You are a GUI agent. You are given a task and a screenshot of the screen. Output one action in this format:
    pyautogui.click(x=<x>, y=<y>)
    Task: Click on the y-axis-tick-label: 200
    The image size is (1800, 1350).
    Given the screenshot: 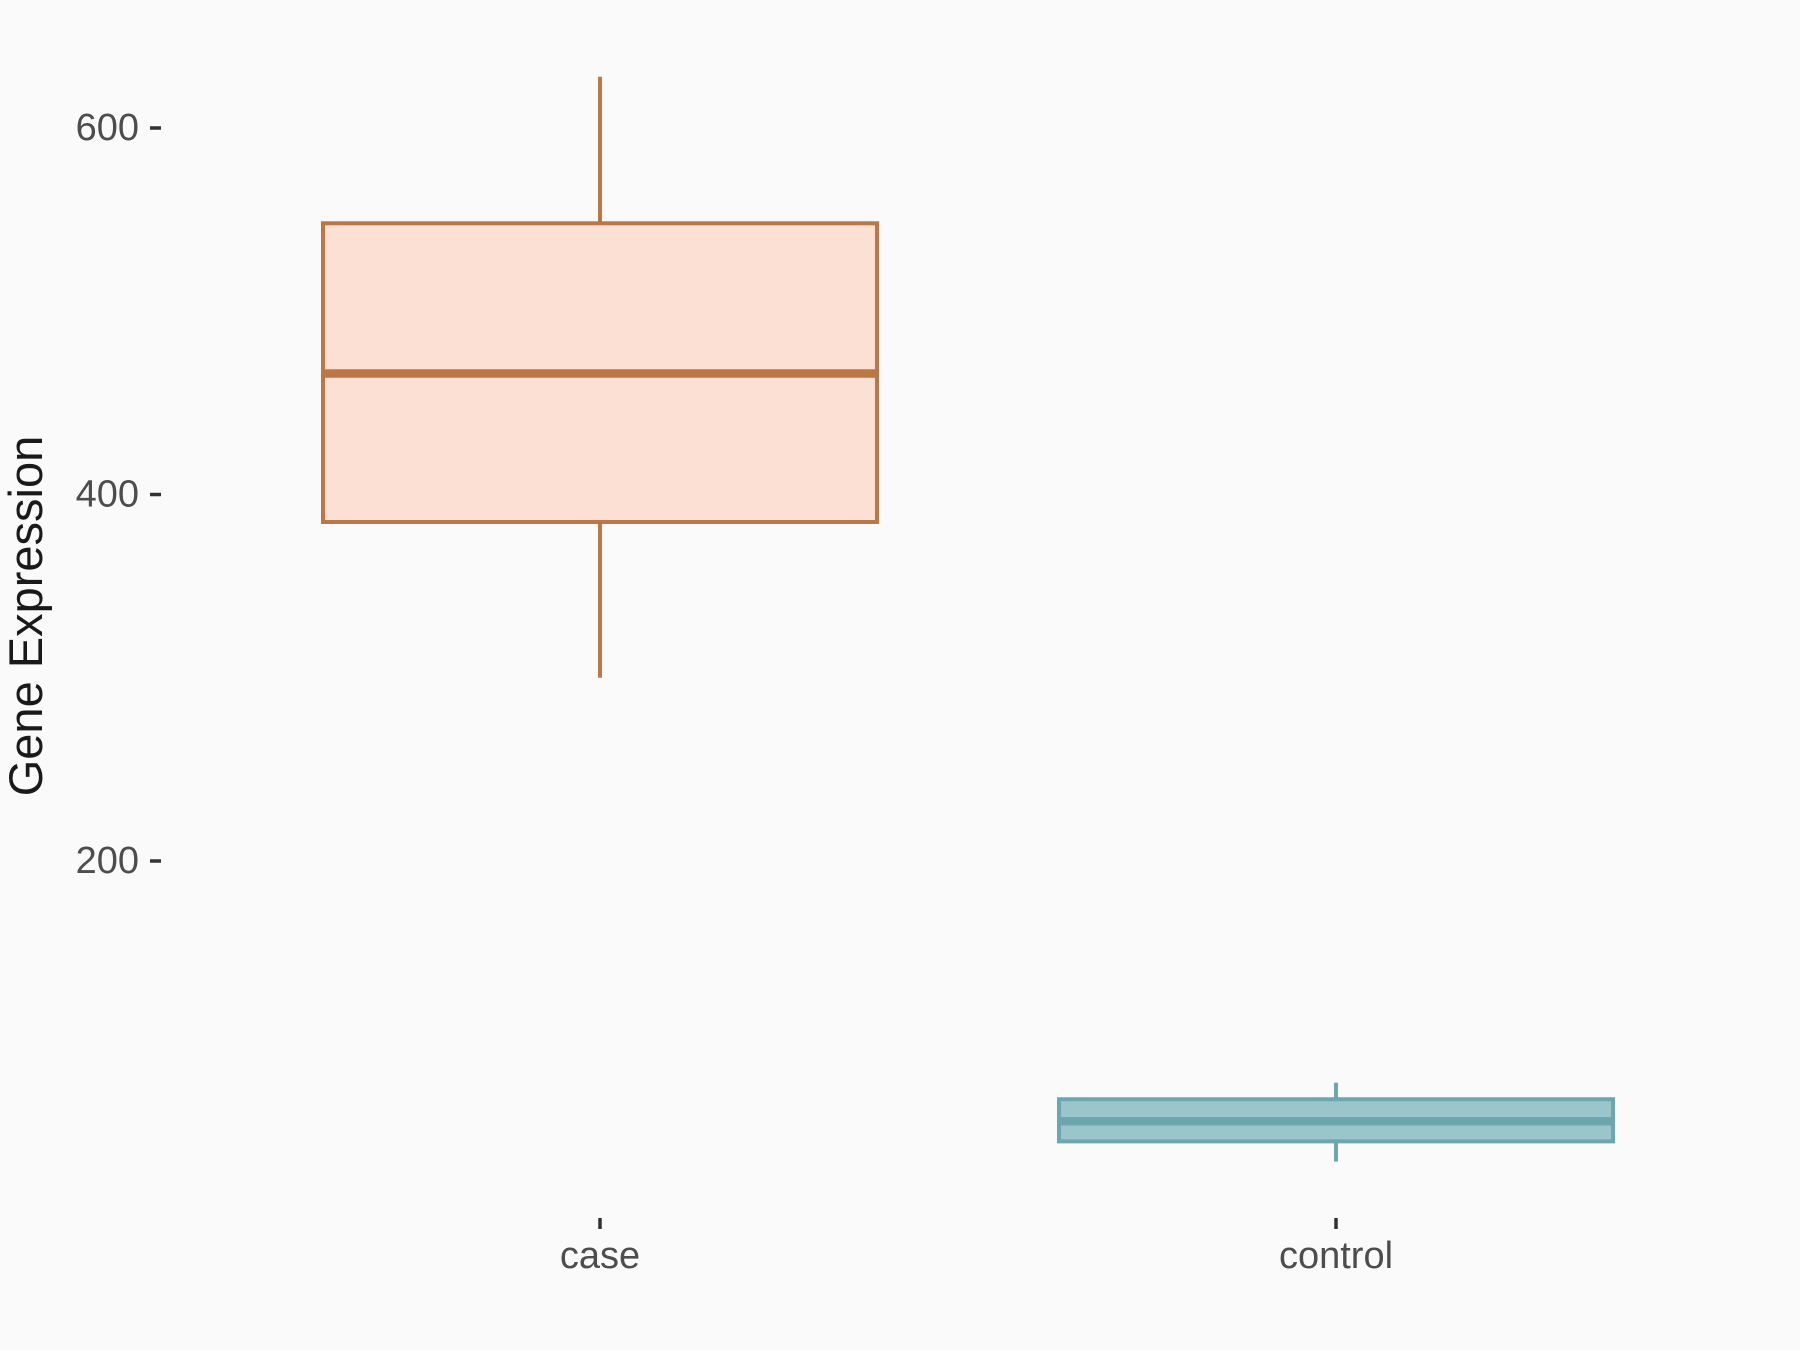 What is the action you would take?
    pyautogui.click(x=107, y=861)
    